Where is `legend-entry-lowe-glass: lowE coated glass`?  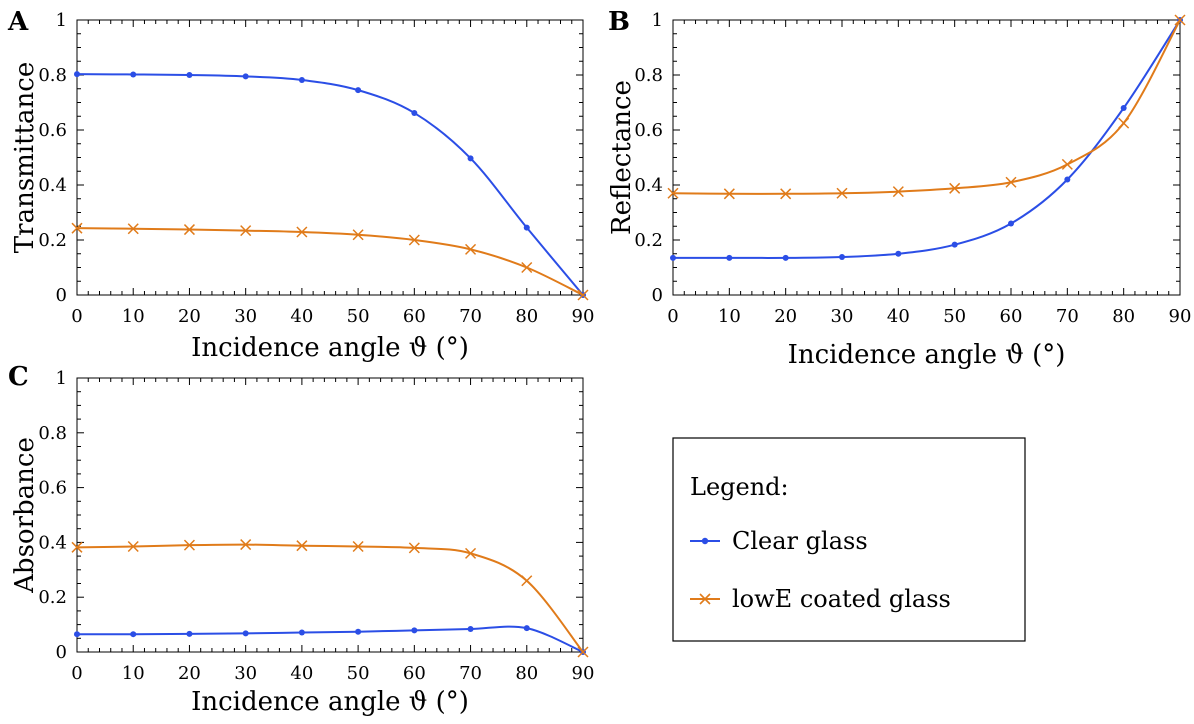
legend-entry-lowe-glass: lowE coated glass is located at coordinates (820, 599).